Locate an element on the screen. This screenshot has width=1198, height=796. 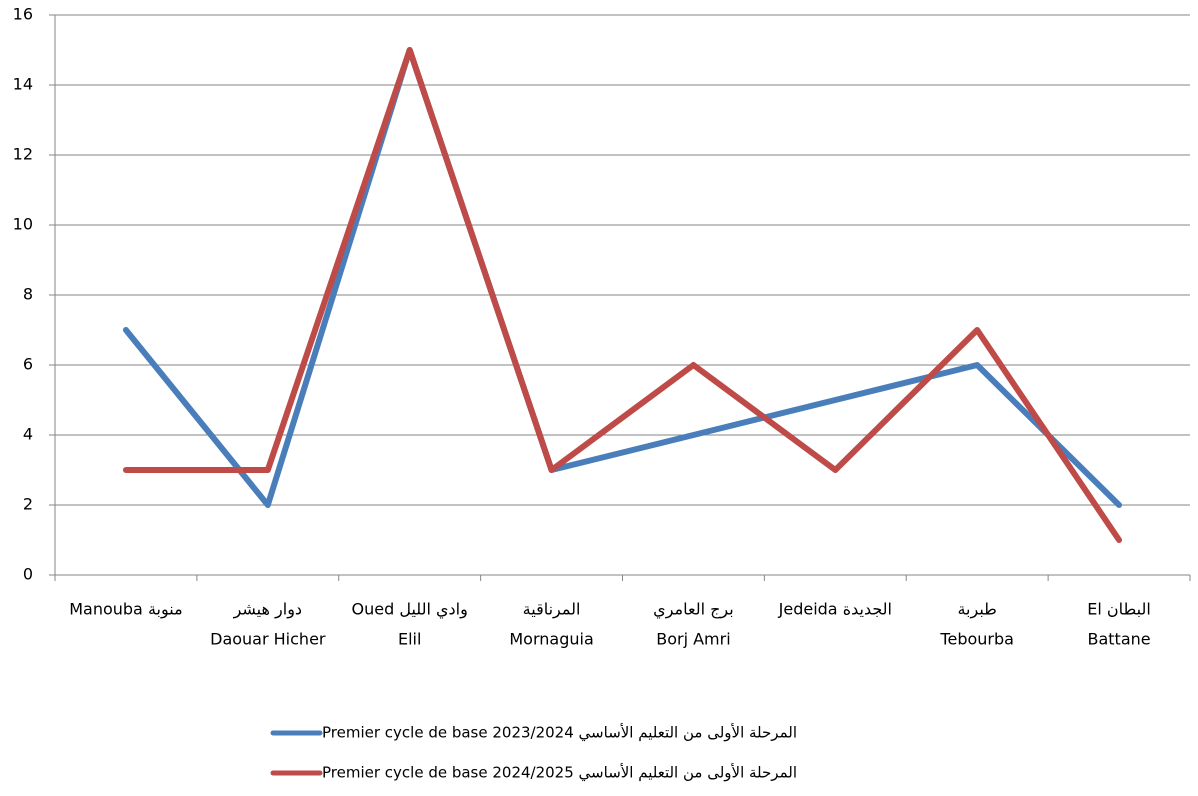
x-tick-label: Jedeida الجديدة is located at coordinates (835, 609).